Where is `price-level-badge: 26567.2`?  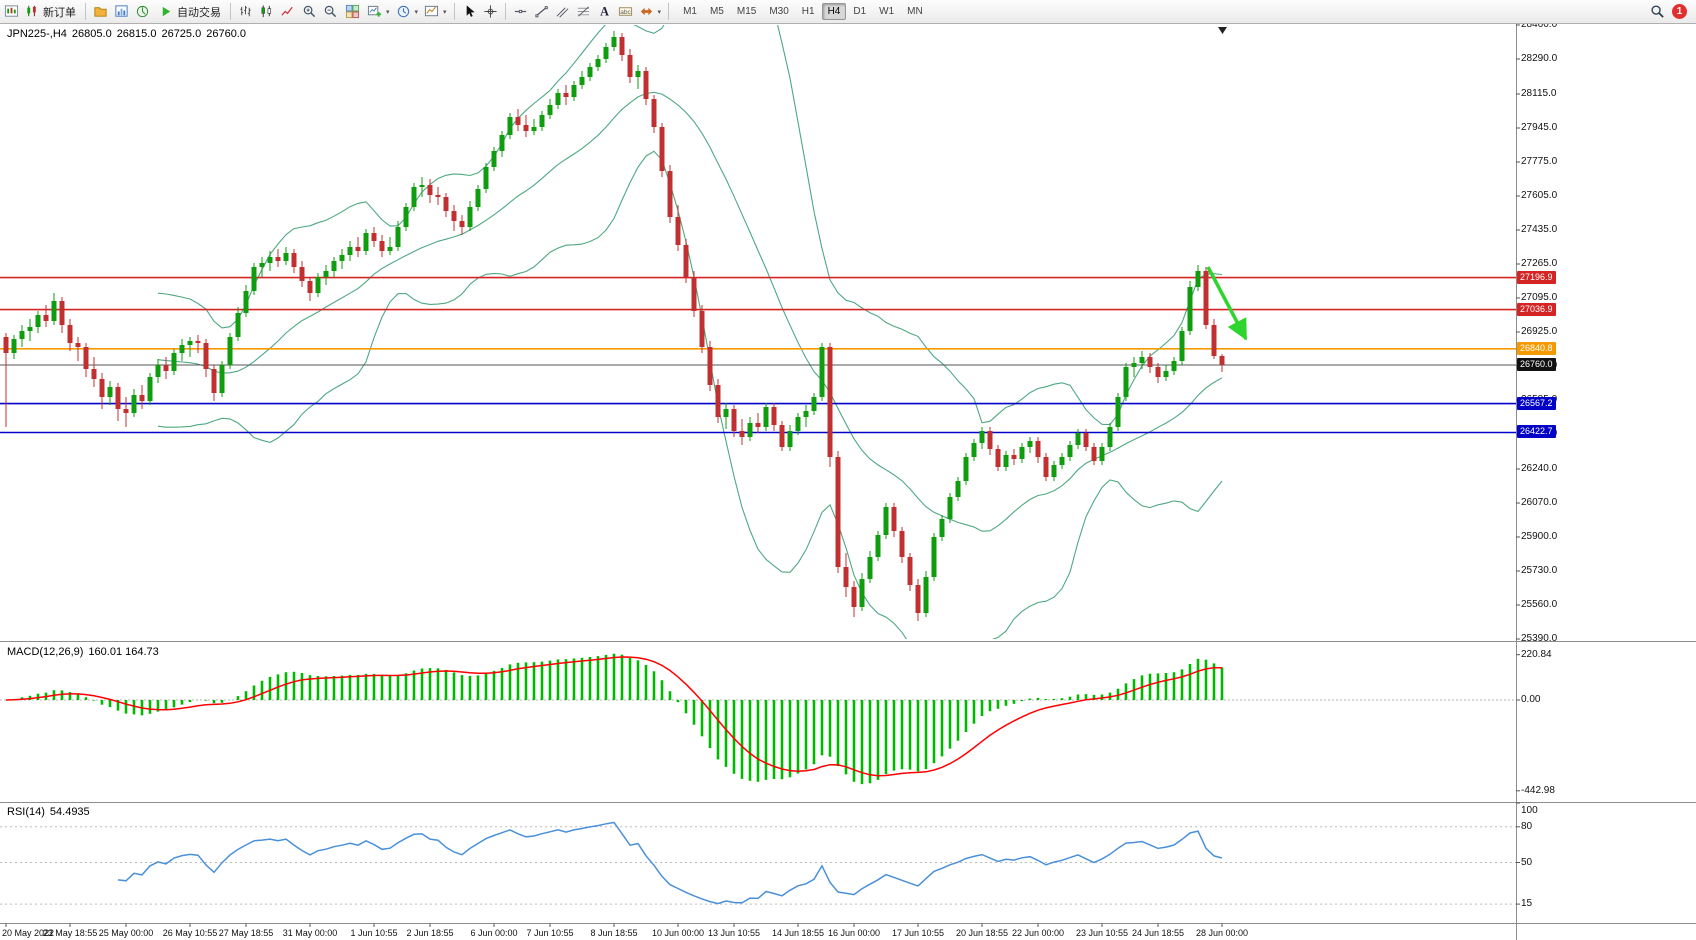
price-level-badge: 26567.2 is located at coordinates (1536, 403).